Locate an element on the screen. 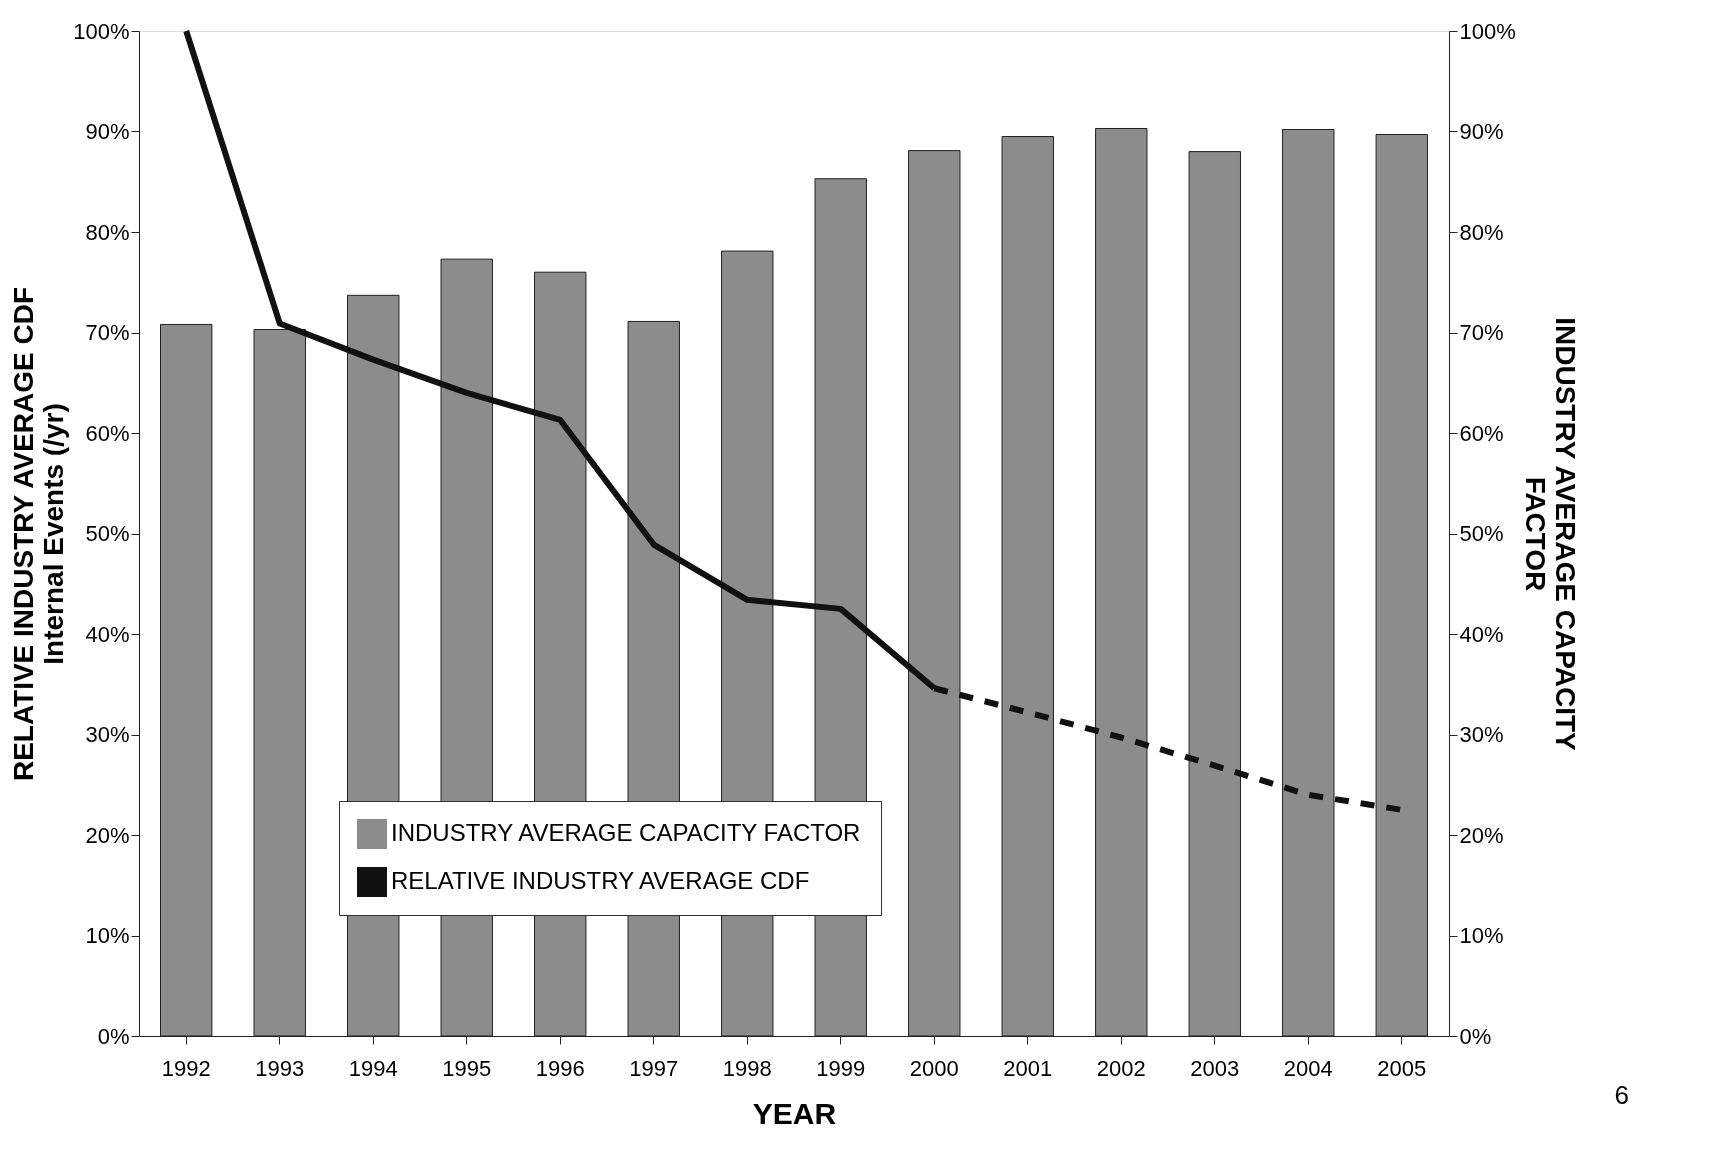  y2-tick-label: 20% is located at coordinates (1481, 835).